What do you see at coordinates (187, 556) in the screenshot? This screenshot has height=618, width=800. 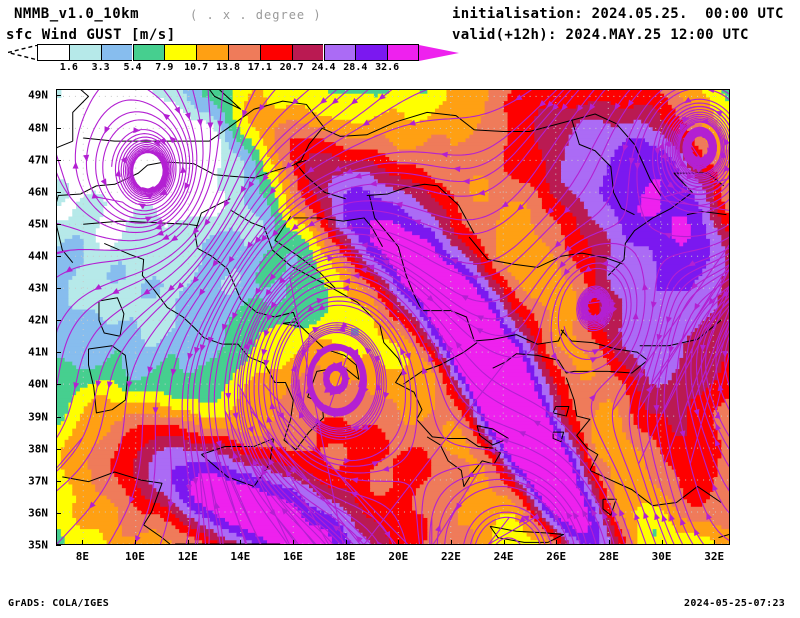 I see `longitude-tick-label: 12E` at bounding box center [187, 556].